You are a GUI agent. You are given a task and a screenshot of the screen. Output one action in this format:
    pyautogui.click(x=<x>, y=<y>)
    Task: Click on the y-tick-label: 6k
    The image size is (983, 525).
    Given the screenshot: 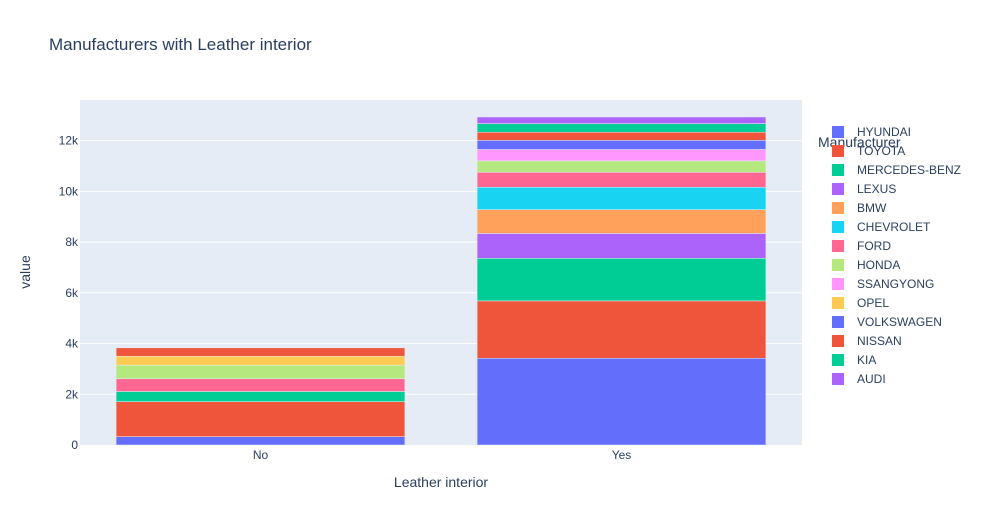 What is the action you would take?
    pyautogui.click(x=72, y=293)
    